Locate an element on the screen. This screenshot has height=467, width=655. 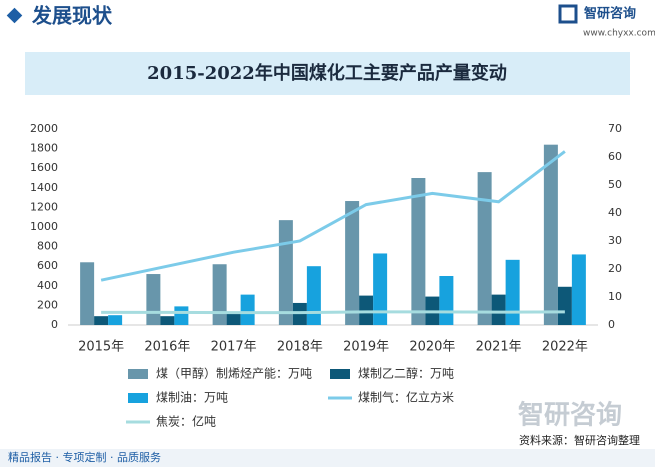
legend-label: 煤（甲醇）制烯烃产能：万吨 is located at coordinates (234, 373).